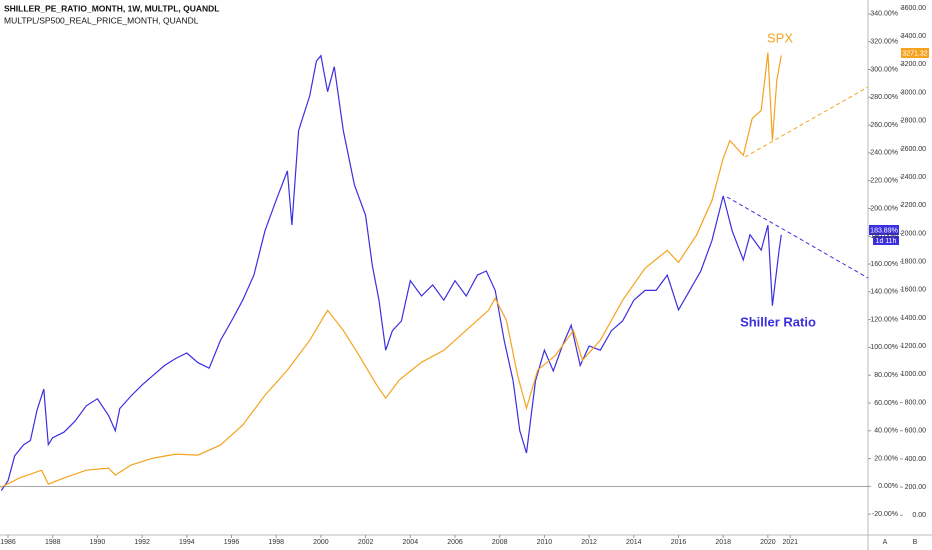 The height and width of the screenshot is (550, 932). I want to click on scale-button: A, so click(885, 542).